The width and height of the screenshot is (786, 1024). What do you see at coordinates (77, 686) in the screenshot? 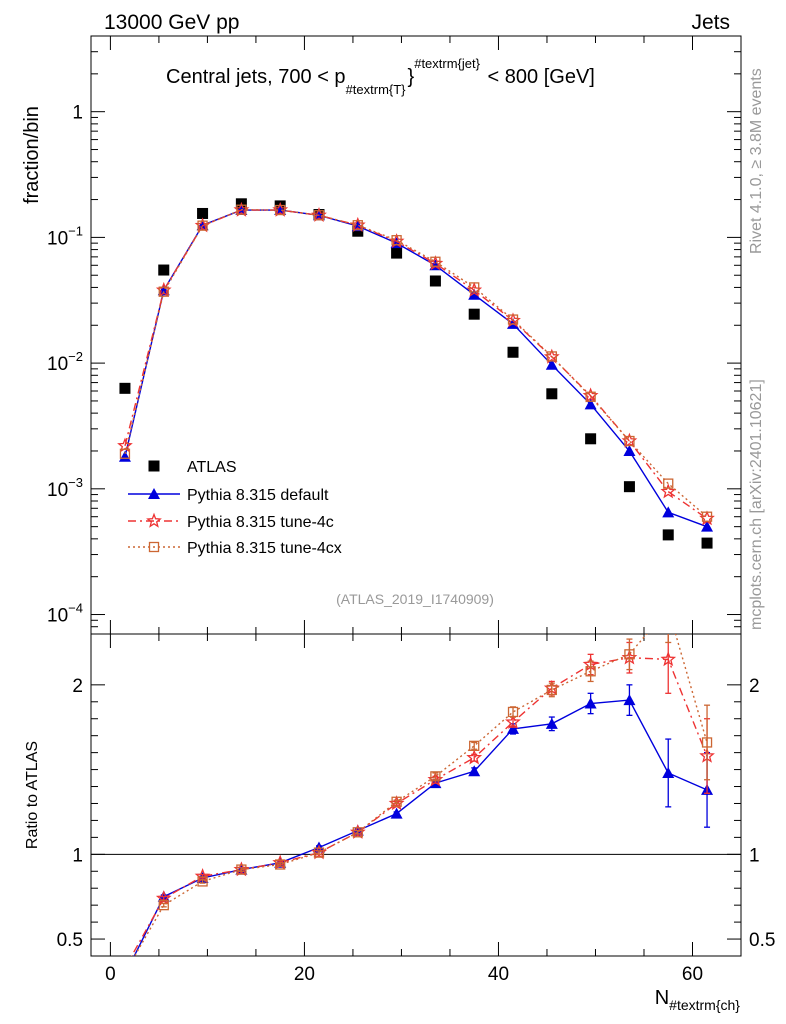
I see `ratio-tick-label-left: 2` at bounding box center [77, 686].